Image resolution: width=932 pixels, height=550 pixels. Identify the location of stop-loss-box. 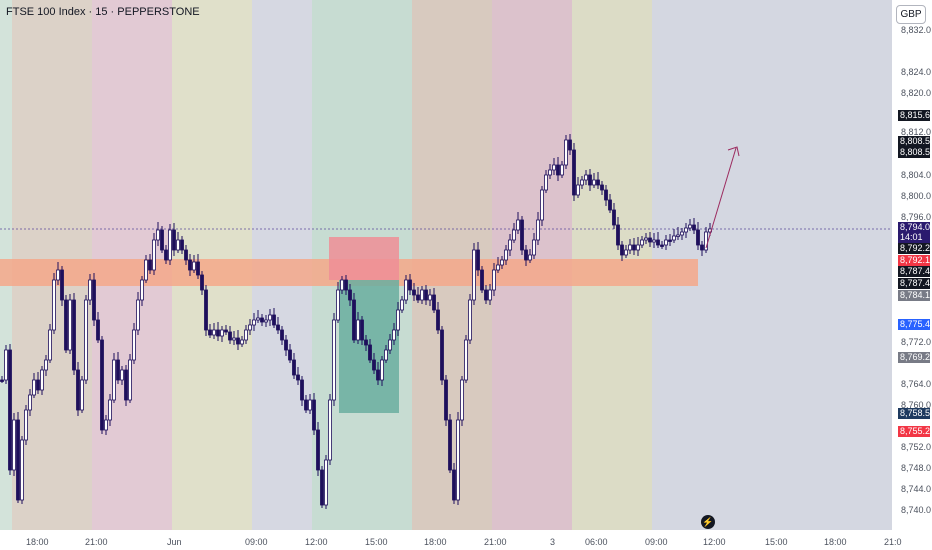
(364, 258).